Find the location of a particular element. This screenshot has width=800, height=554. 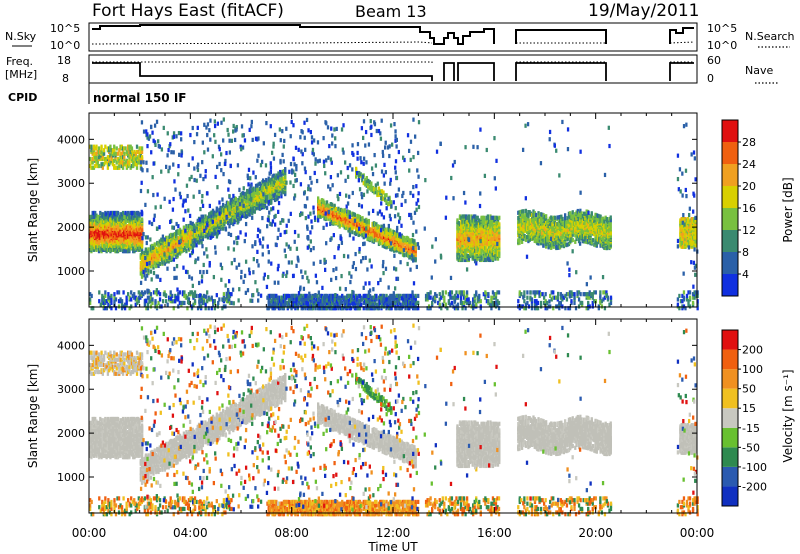

freq-tick-high: 18 is located at coordinates (64, 60).